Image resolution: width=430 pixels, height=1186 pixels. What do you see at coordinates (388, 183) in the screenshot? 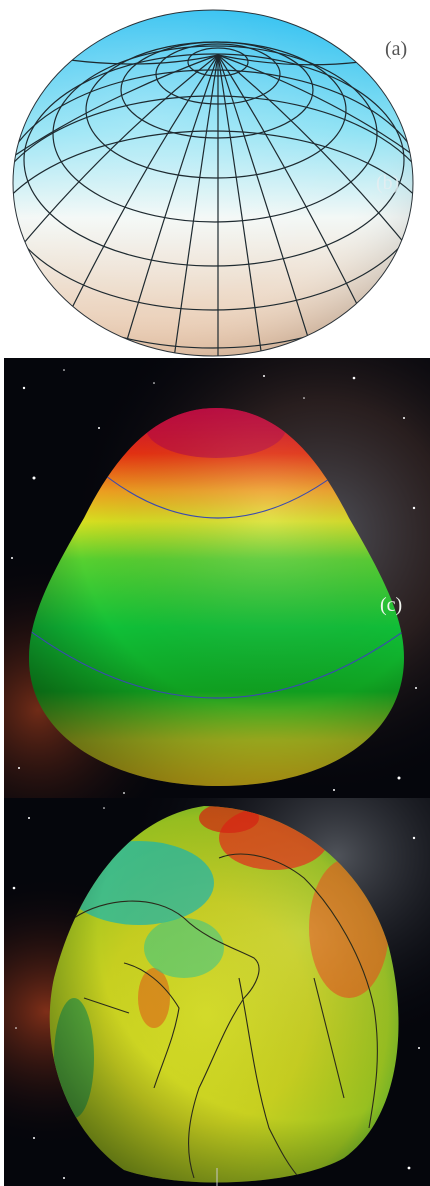
I see `panel-label-b: (b)` at bounding box center [388, 183].